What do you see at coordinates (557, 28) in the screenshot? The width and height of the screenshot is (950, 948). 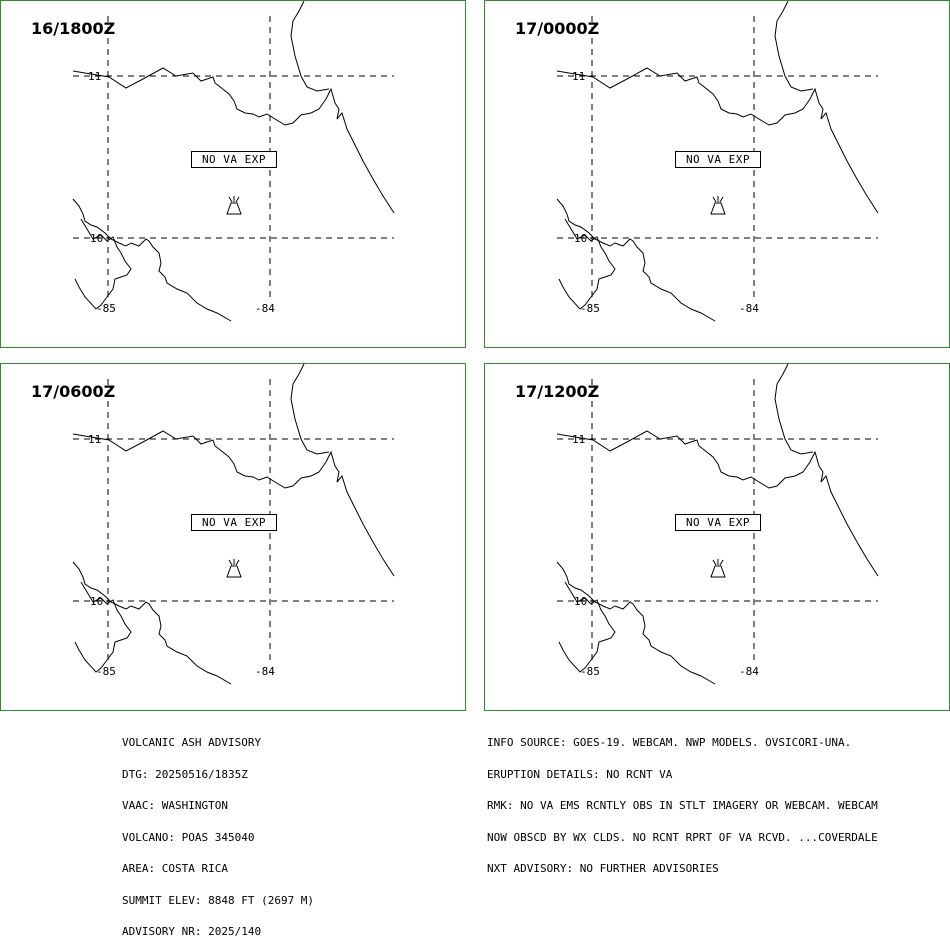 I see `panel-time: 17/0000Z` at bounding box center [557, 28].